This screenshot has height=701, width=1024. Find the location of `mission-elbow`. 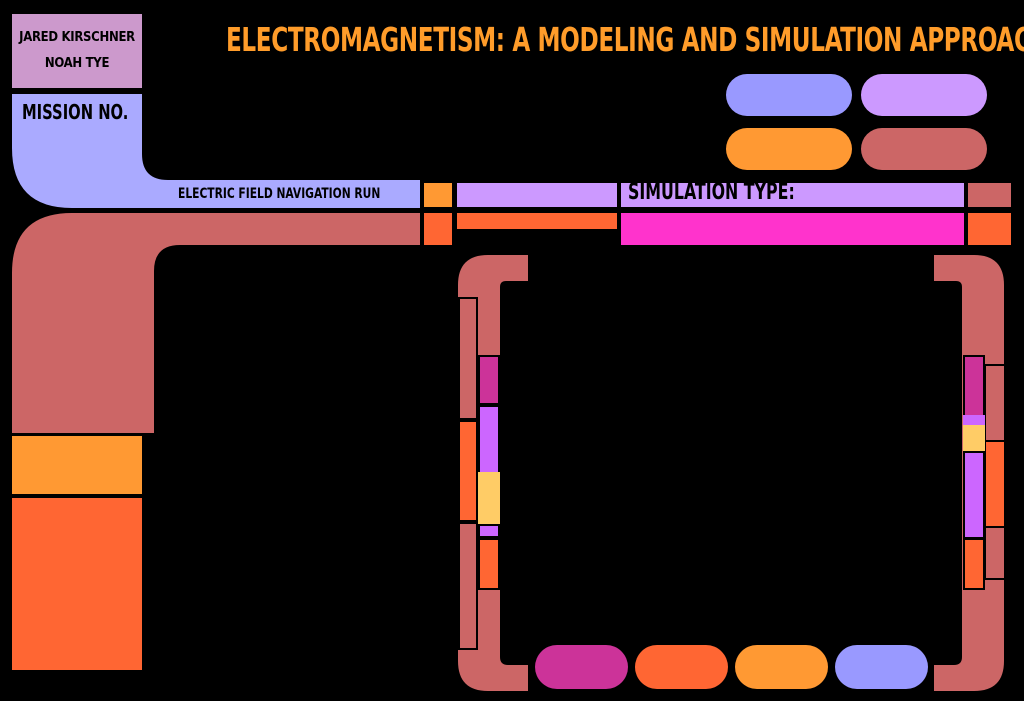

mission-elbow is located at coordinates (216, 151).